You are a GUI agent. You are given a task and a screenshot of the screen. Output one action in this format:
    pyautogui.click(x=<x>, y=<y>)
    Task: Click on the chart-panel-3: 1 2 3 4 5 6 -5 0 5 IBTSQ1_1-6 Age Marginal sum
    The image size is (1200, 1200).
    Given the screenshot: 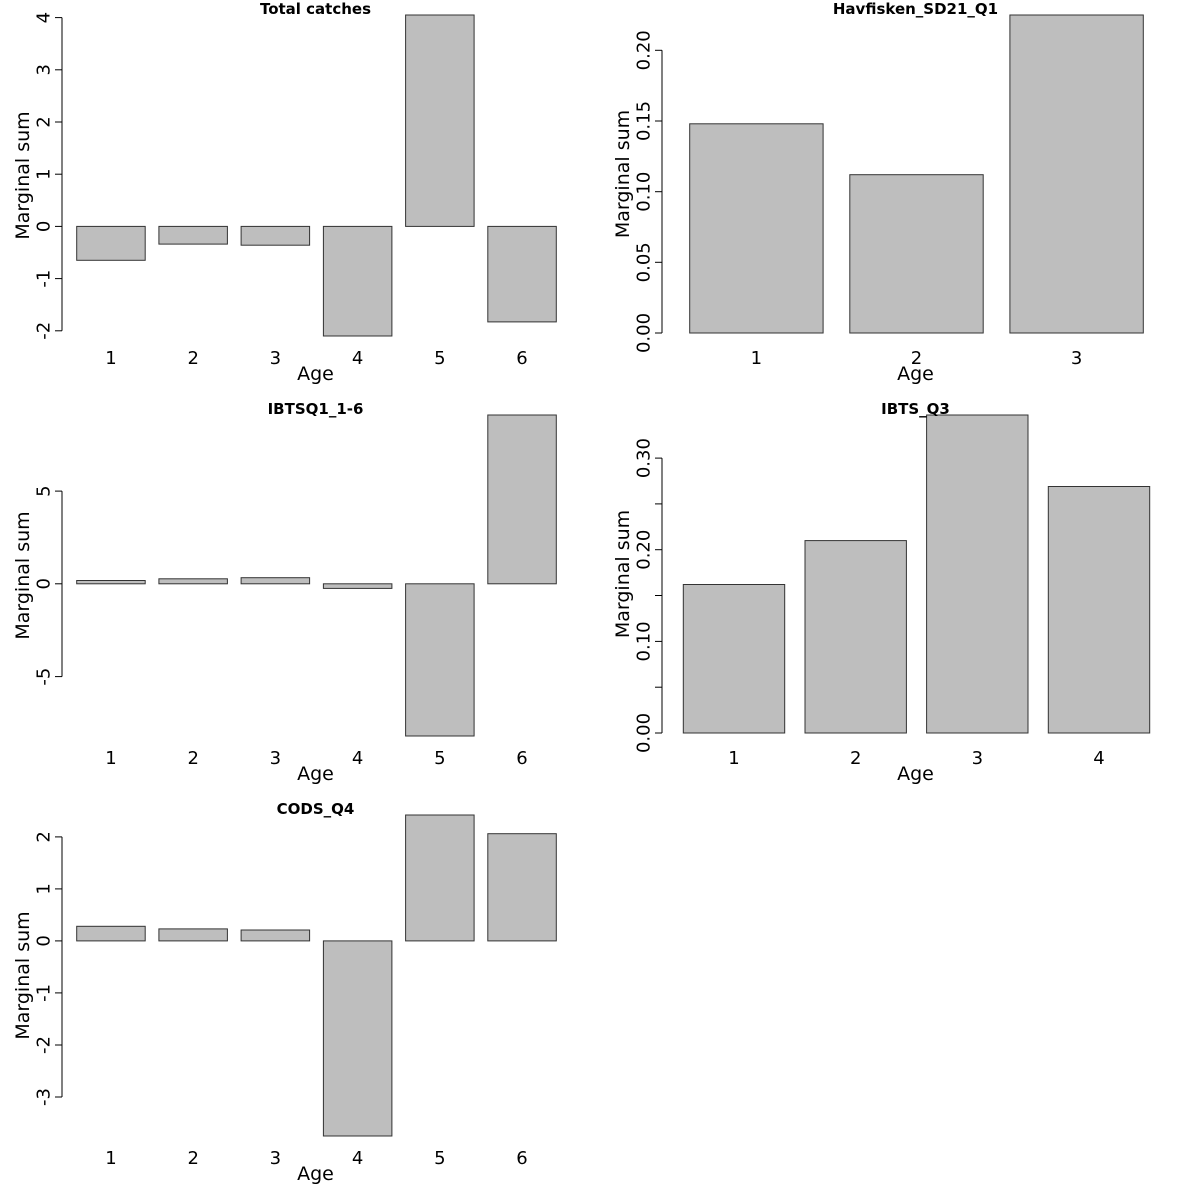 What is the action you would take?
    pyautogui.click(x=284, y=592)
    